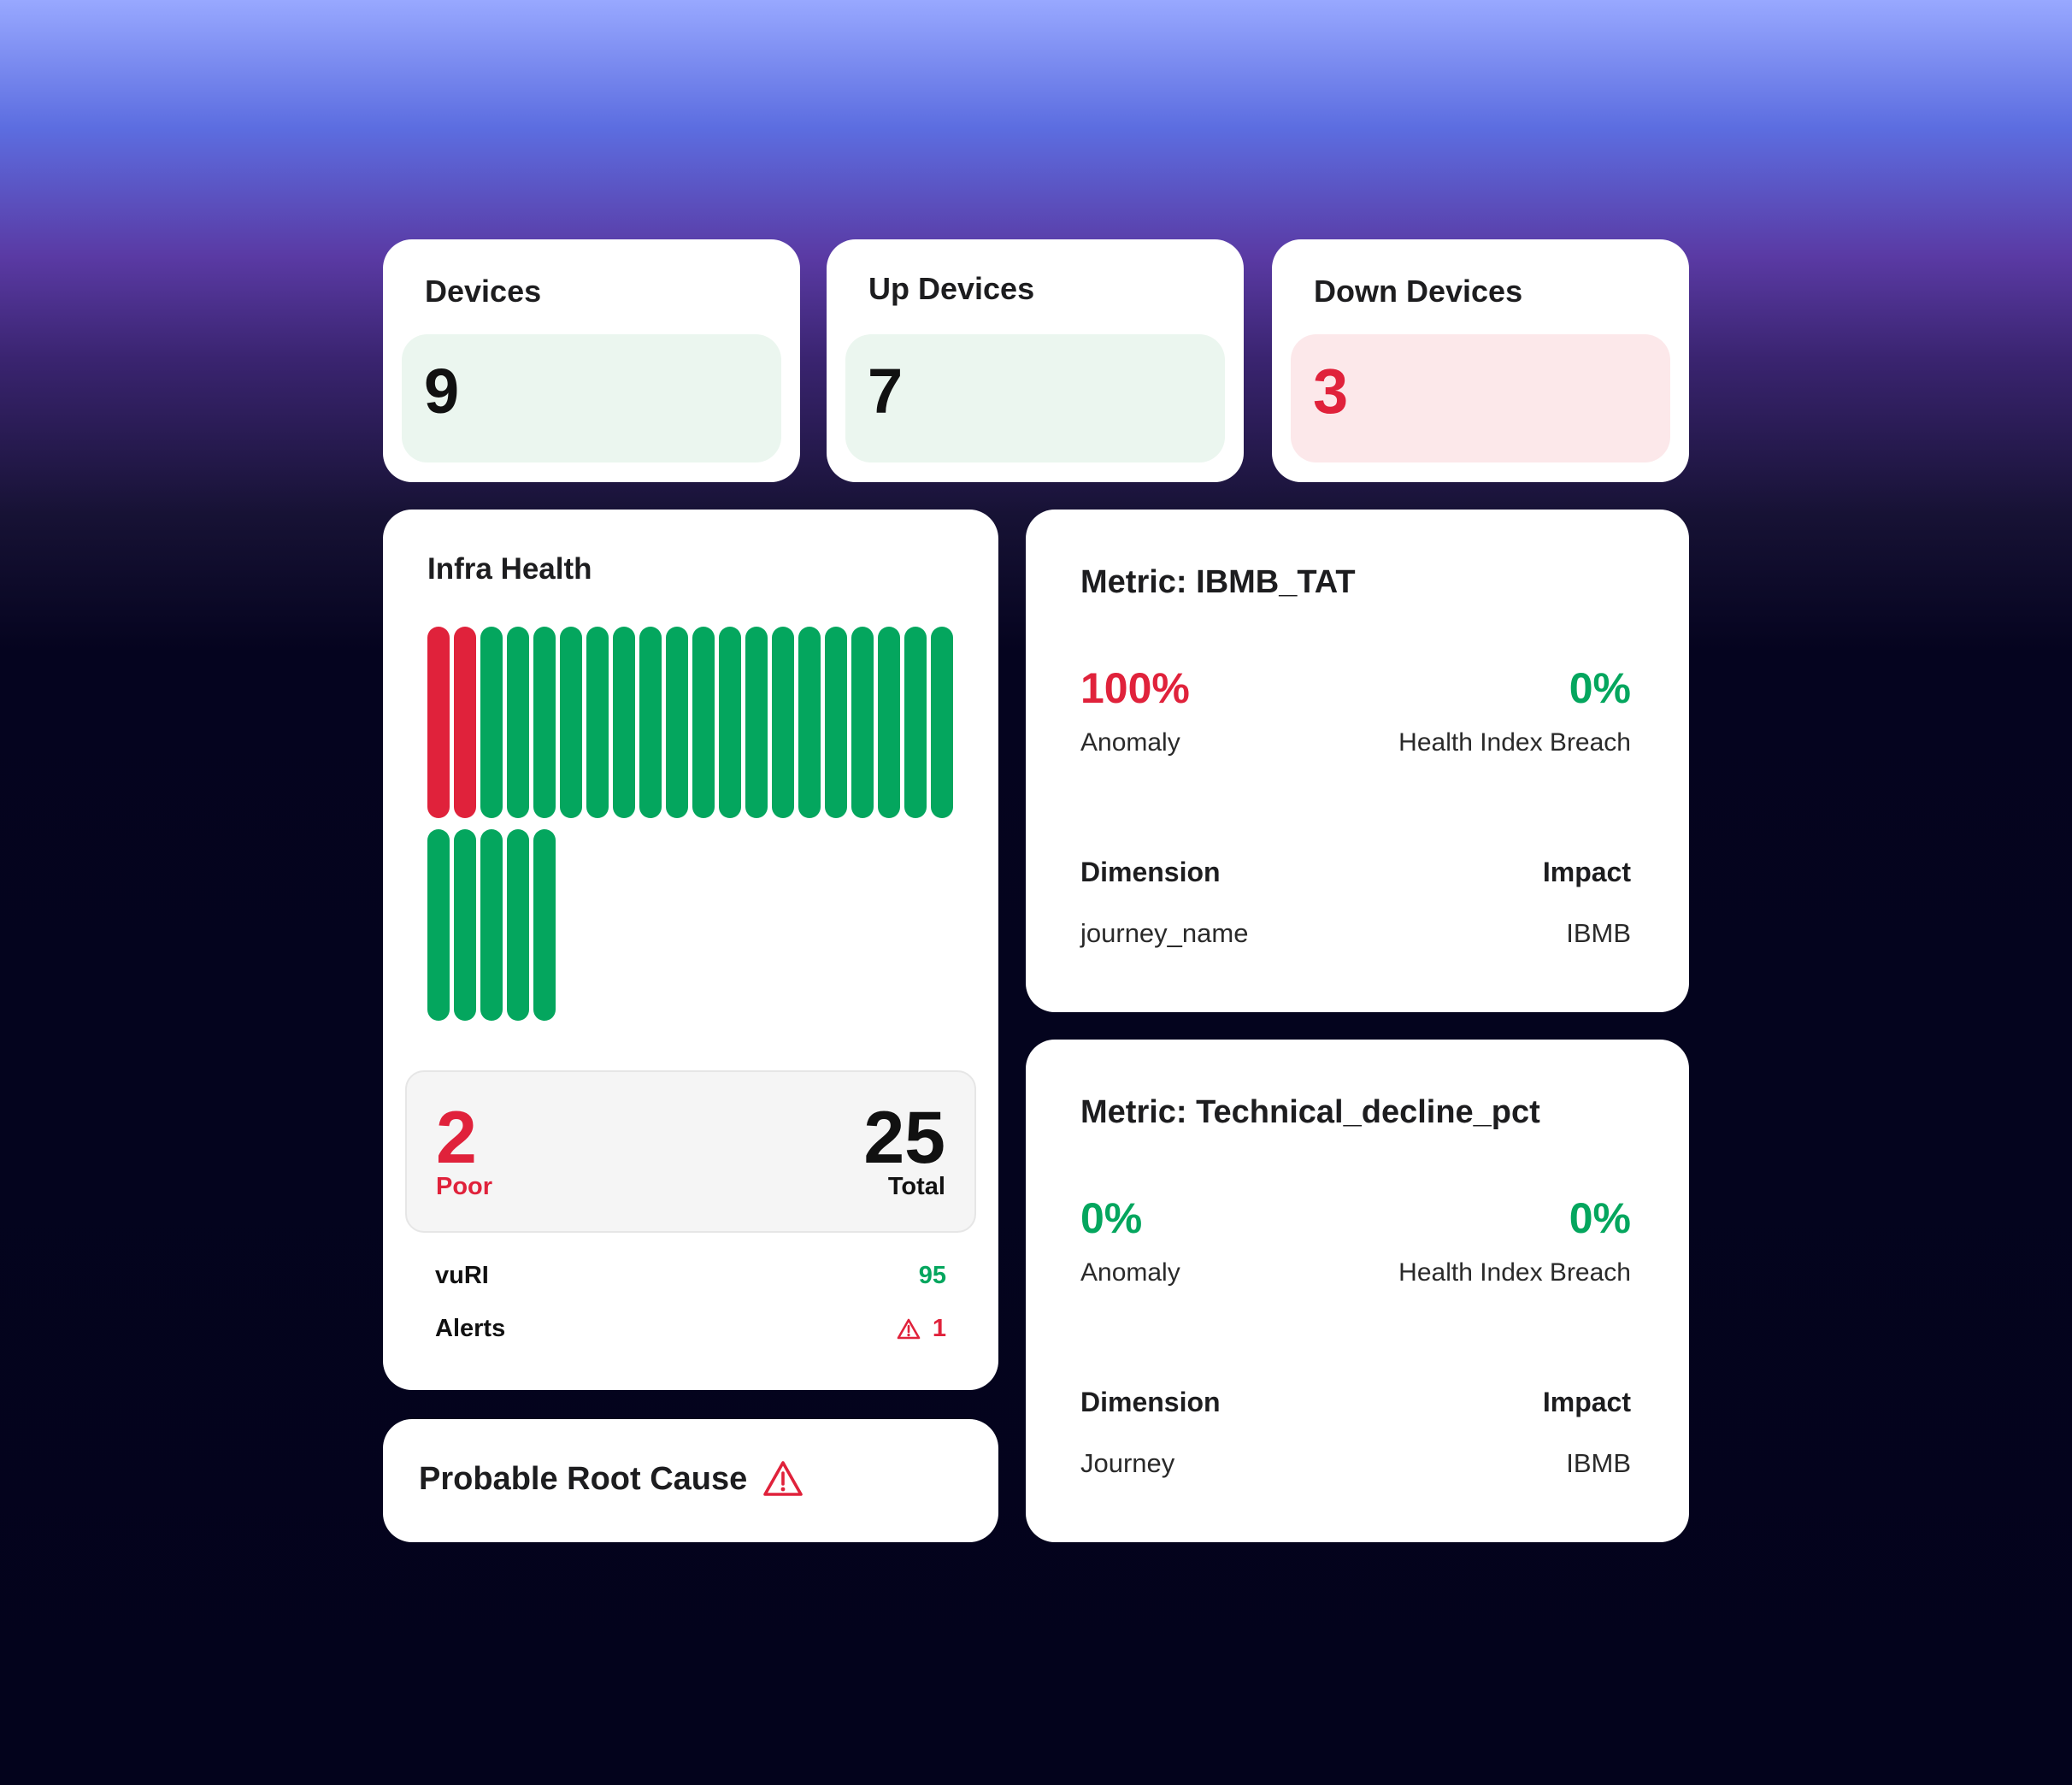 The height and width of the screenshot is (1785, 2072). I want to click on infra-health-bars, so click(691, 950).